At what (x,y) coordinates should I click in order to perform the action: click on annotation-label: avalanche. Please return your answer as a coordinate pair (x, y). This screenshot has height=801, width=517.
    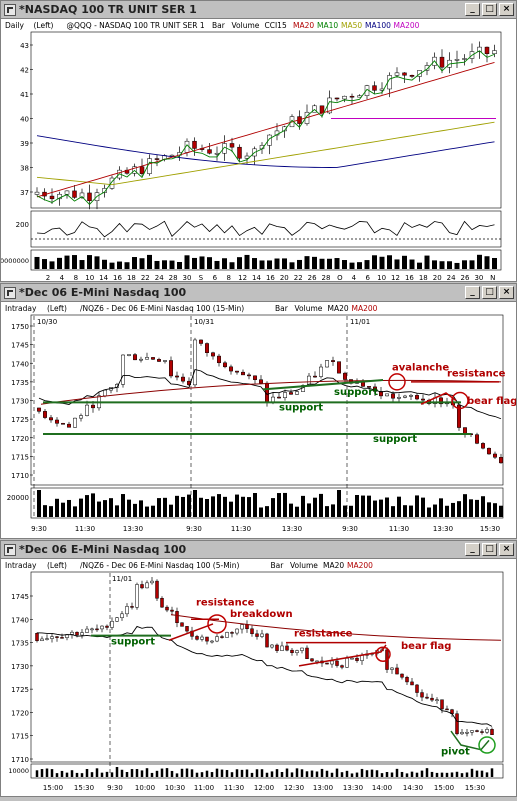
    Looking at the image, I should click on (420, 368).